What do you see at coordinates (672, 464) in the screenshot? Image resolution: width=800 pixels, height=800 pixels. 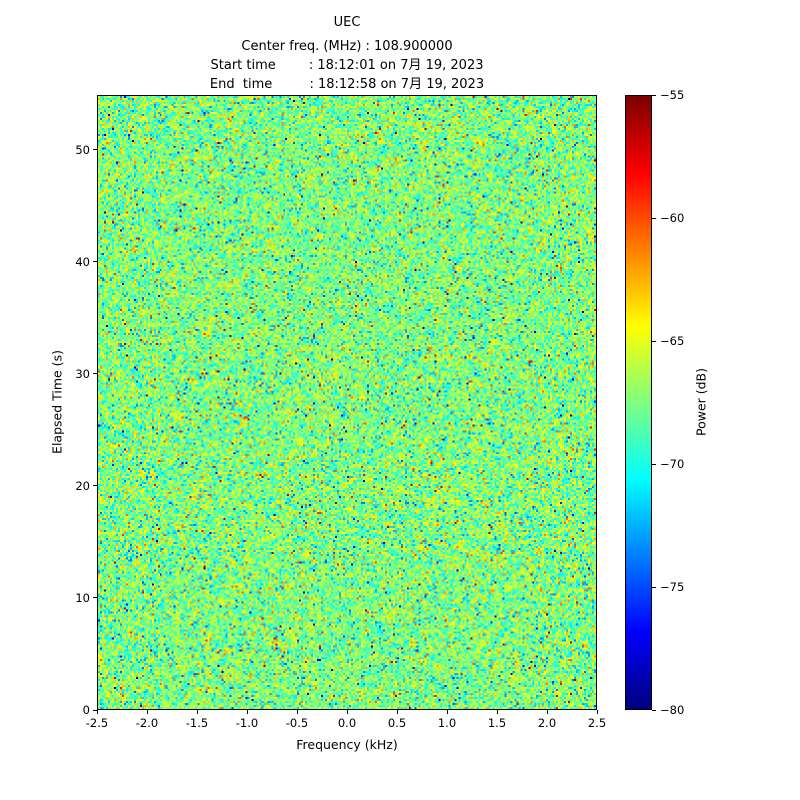 I see `colorbar-tick-label: −70` at bounding box center [672, 464].